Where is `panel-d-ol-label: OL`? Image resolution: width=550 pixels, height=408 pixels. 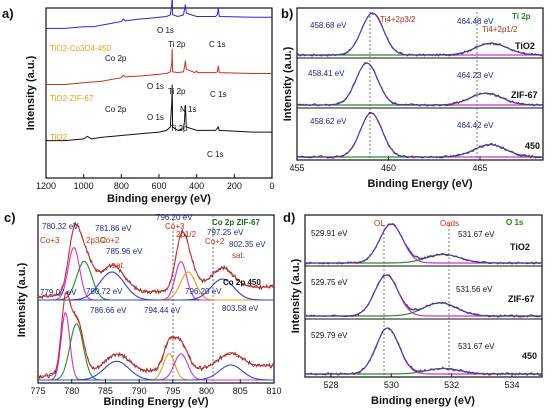 panel-d-ol-label: OL is located at coordinates (379, 223).